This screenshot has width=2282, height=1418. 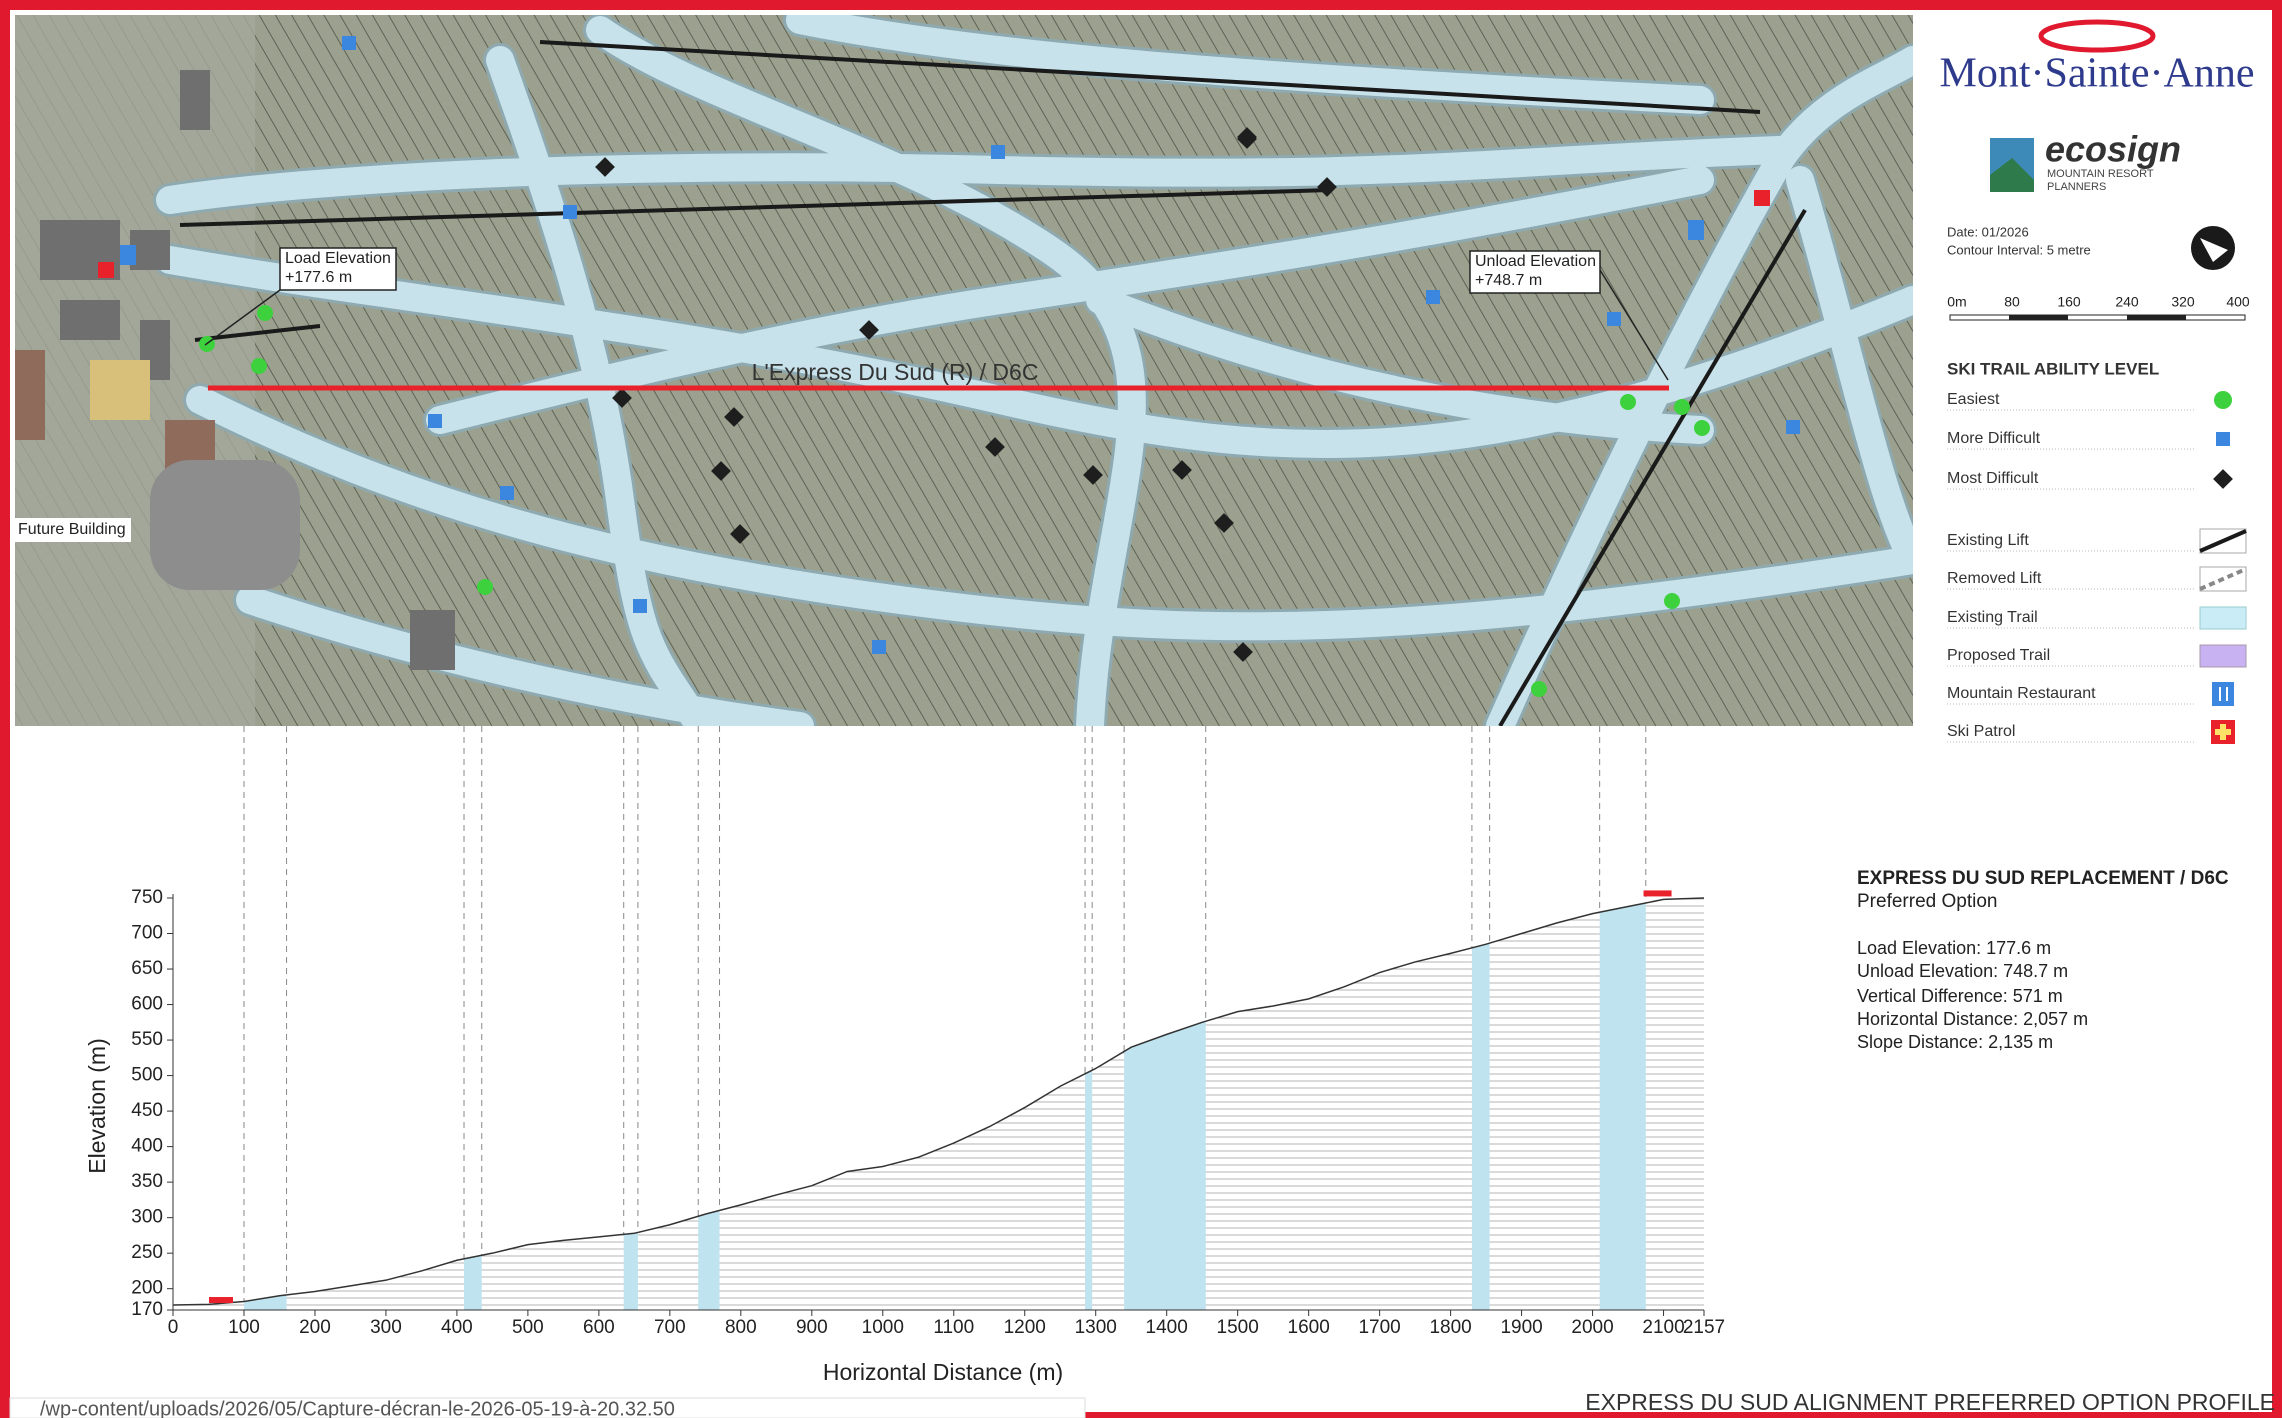 I want to click on future-building: Future Building, so click(x=72, y=529).